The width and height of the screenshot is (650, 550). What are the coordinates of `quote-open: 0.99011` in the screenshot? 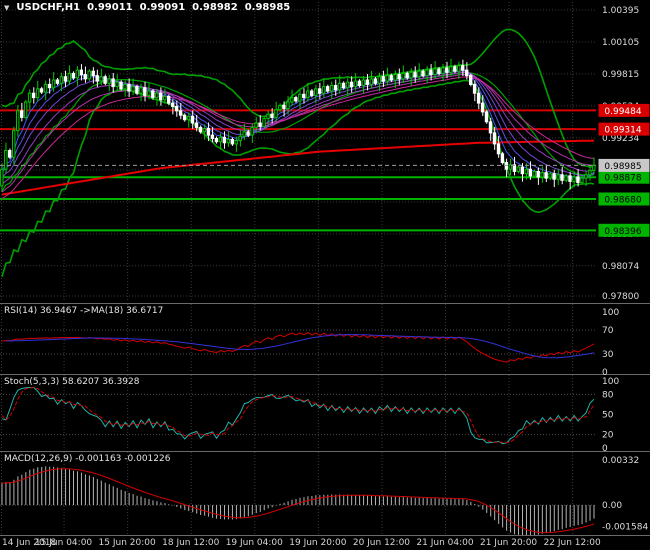 It's located at (110, 7).